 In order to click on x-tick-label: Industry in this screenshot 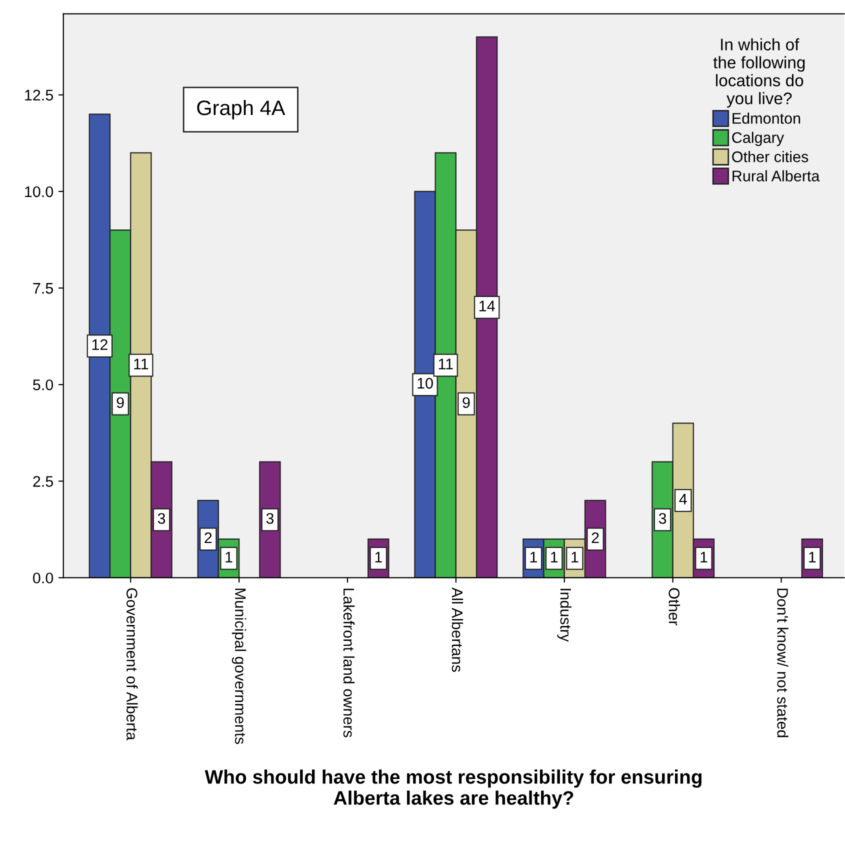, I will do `click(564, 615)`.